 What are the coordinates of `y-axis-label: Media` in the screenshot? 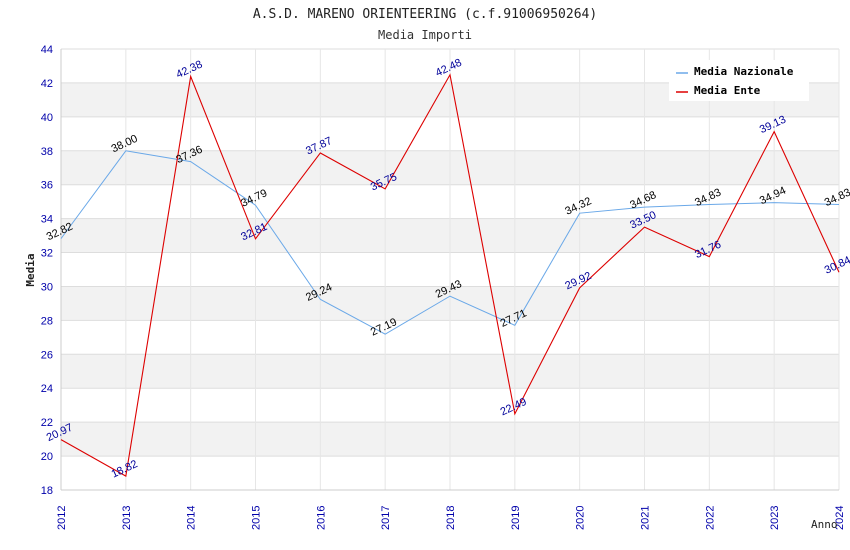 It's located at (30, 269).